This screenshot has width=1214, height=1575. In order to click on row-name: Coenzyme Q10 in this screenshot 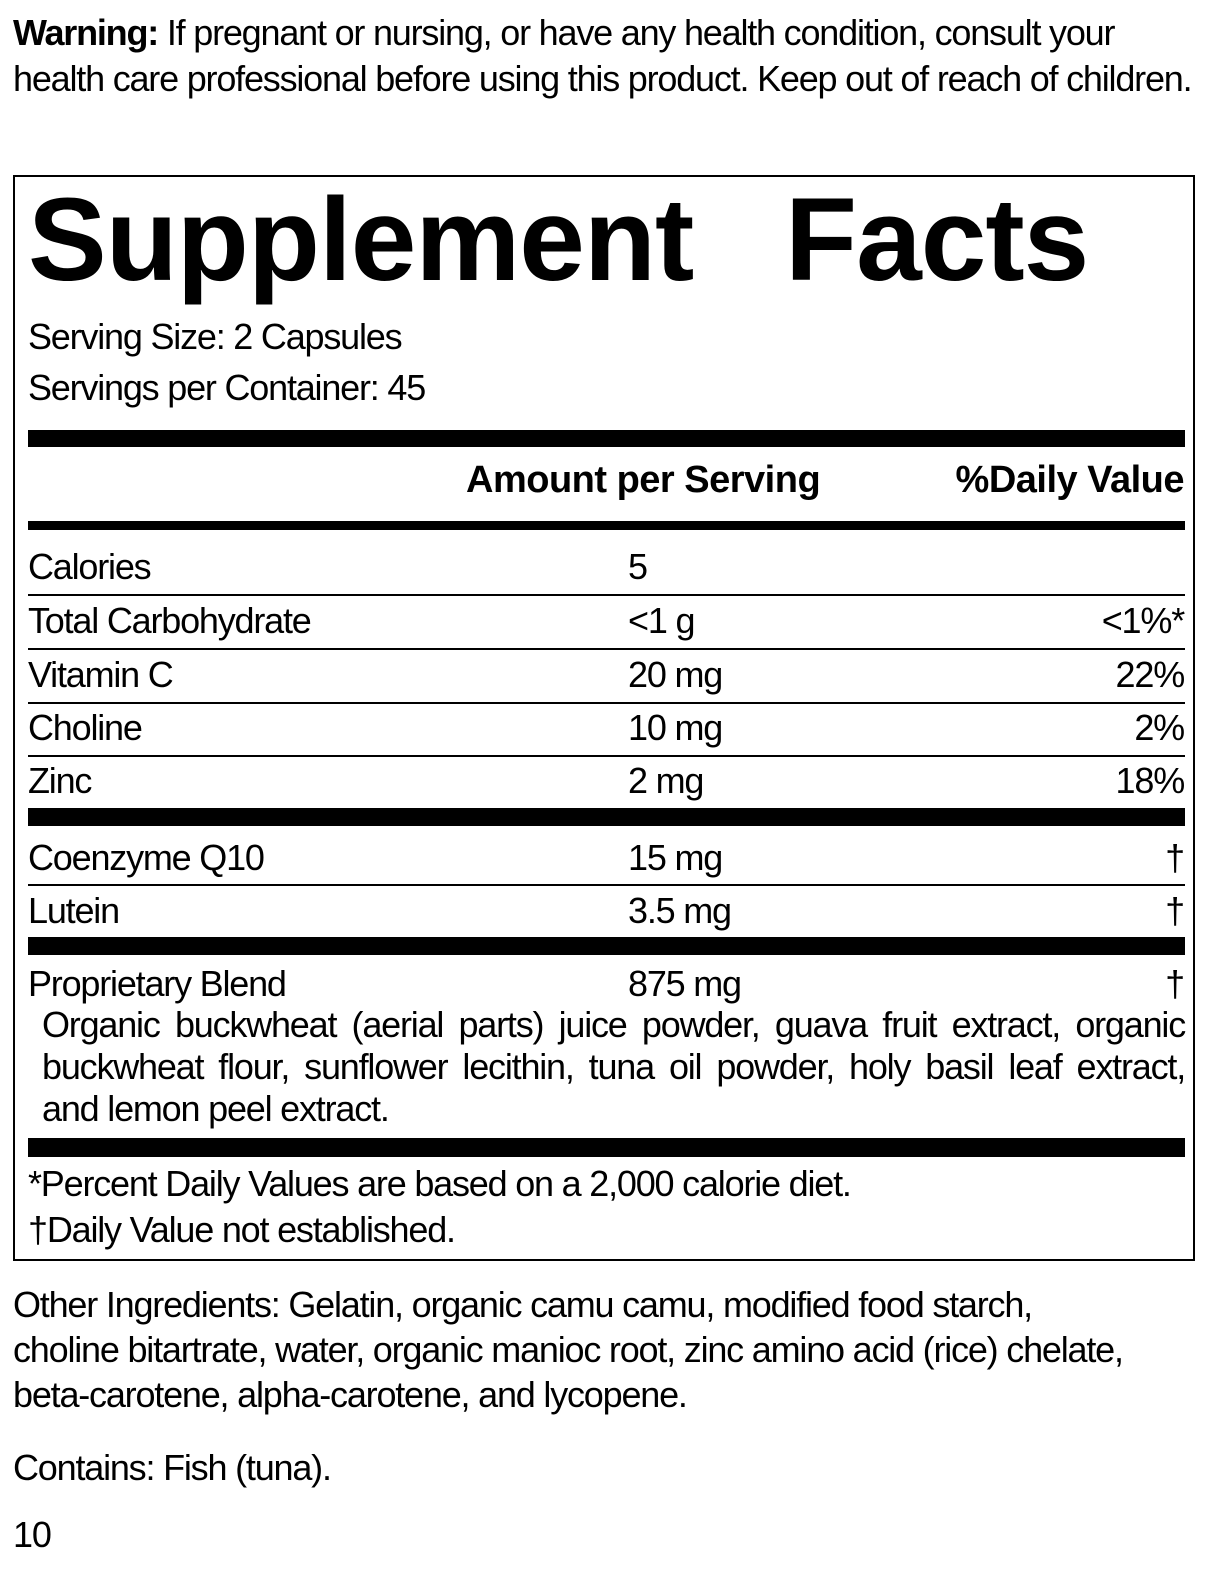, I will do `click(146, 857)`.